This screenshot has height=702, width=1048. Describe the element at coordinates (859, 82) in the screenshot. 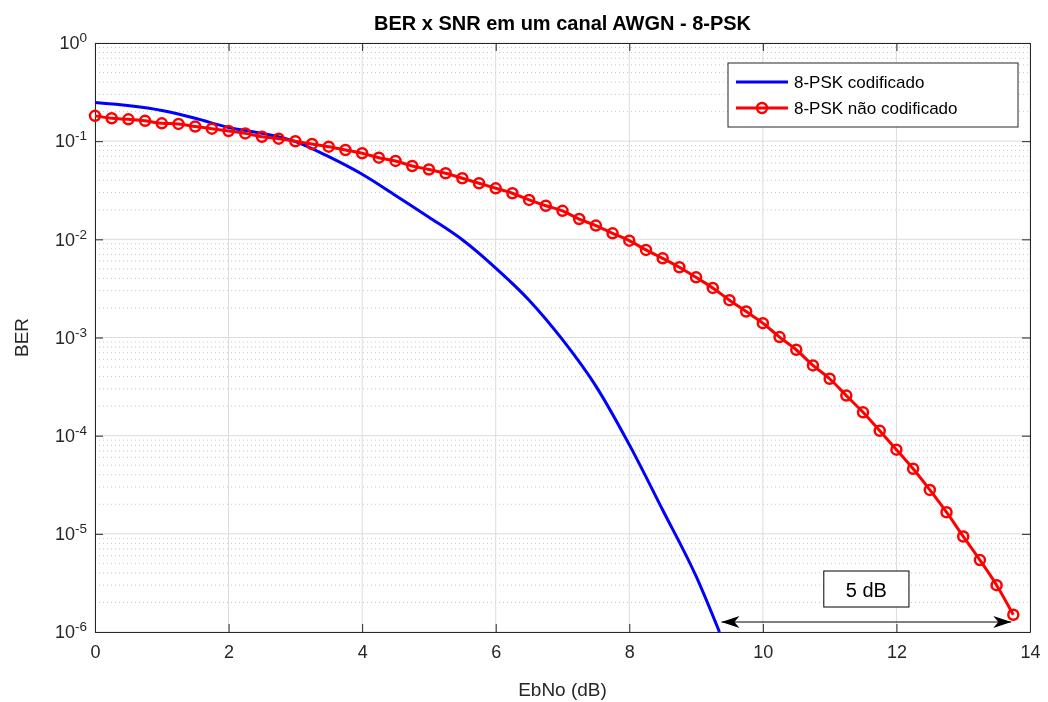

I see `legend-label: 8-PSK codificado` at that location.